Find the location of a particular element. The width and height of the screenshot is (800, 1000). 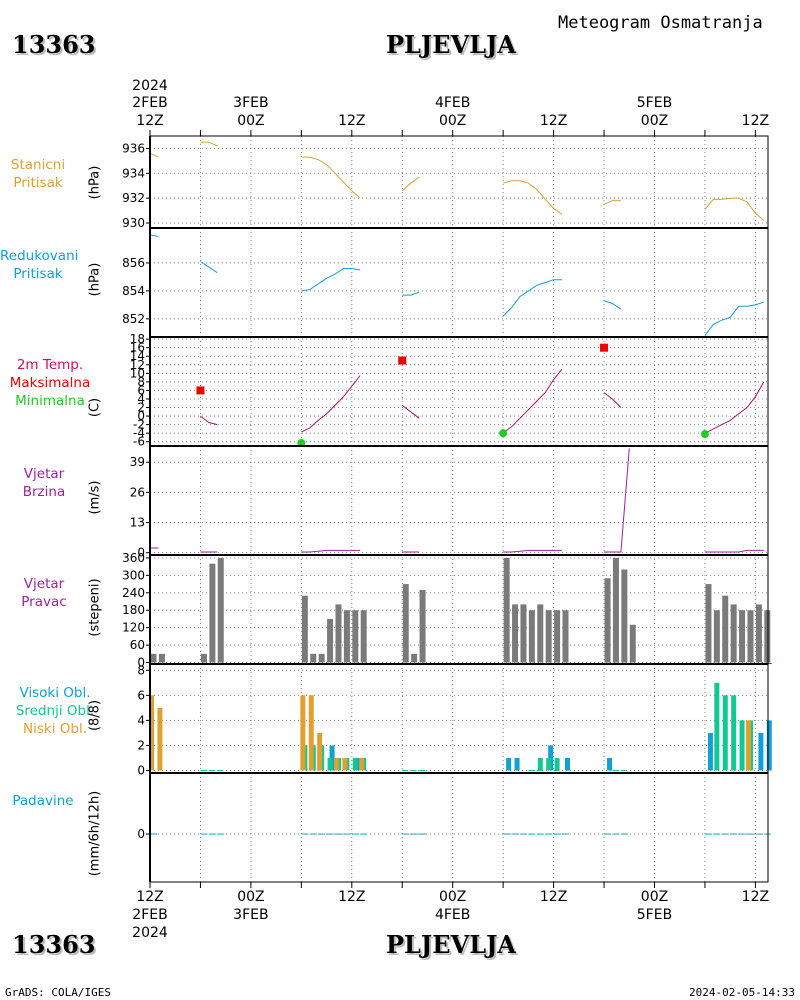

y-tick-label: 18 is located at coordinates (137, 339).